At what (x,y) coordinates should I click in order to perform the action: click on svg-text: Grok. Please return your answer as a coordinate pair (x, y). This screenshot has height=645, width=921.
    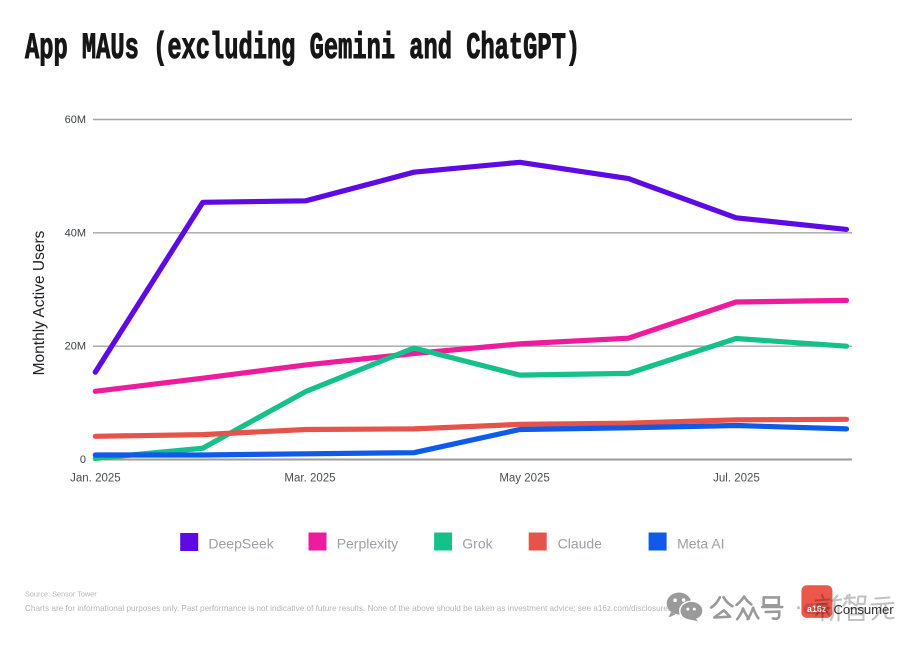
    Looking at the image, I should click on (477, 544).